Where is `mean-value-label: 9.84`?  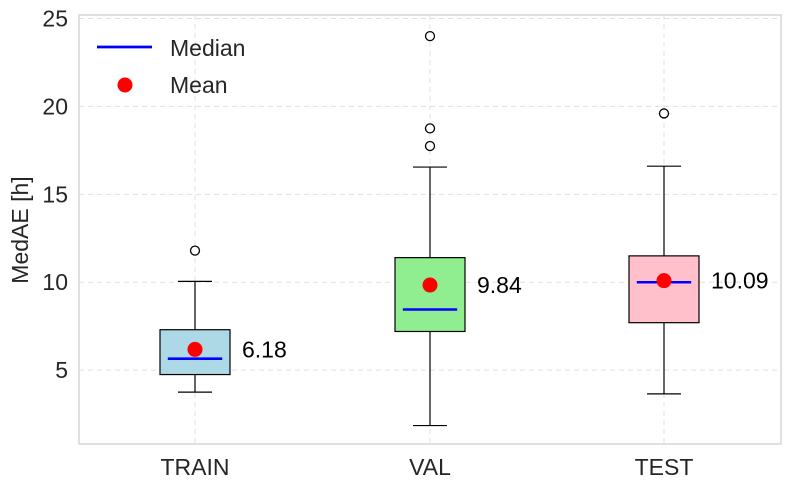 mean-value-label: 9.84 is located at coordinates (499, 285).